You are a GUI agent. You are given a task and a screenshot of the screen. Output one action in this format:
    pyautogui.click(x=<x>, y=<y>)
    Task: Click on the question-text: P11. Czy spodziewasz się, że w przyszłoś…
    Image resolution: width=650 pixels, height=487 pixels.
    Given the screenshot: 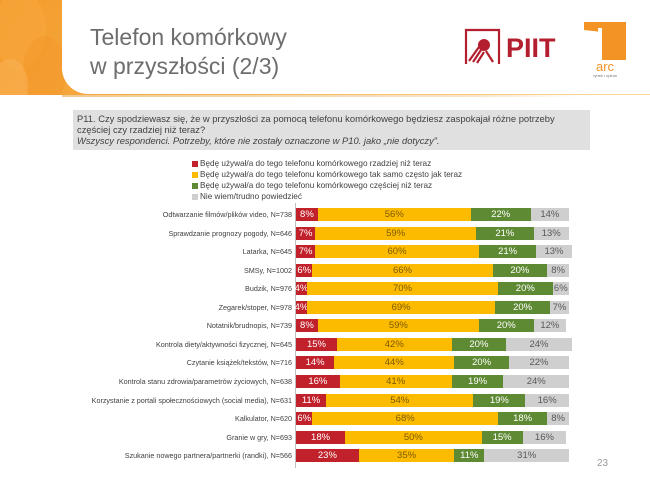 What is the action you would take?
    pyautogui.click(x=316, y=124)
    